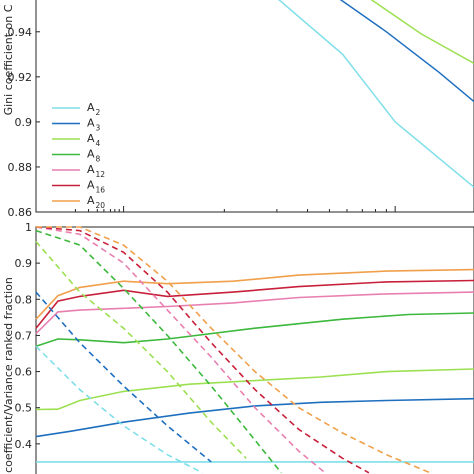 This screenshot has width=474, height=474. I want to click on bottom-y-tick-label: 0.8, so click(24, 299).